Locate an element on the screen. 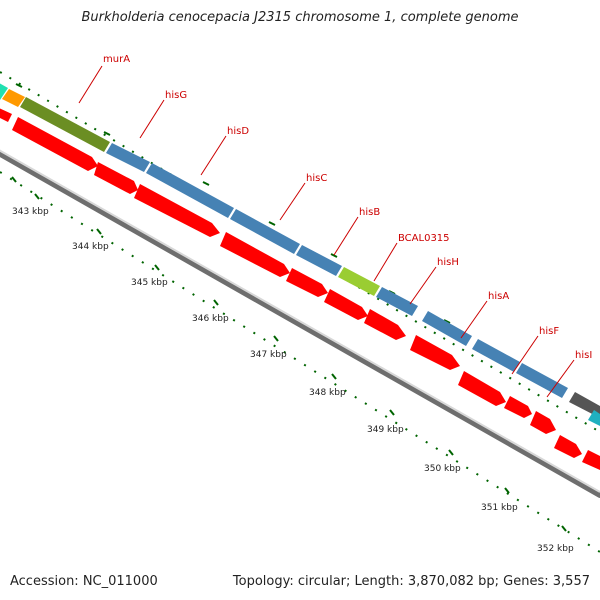 The width and height of the screenshot is (600, 600). gene-label: BCAL0315 is located at coordinates (424, 238).